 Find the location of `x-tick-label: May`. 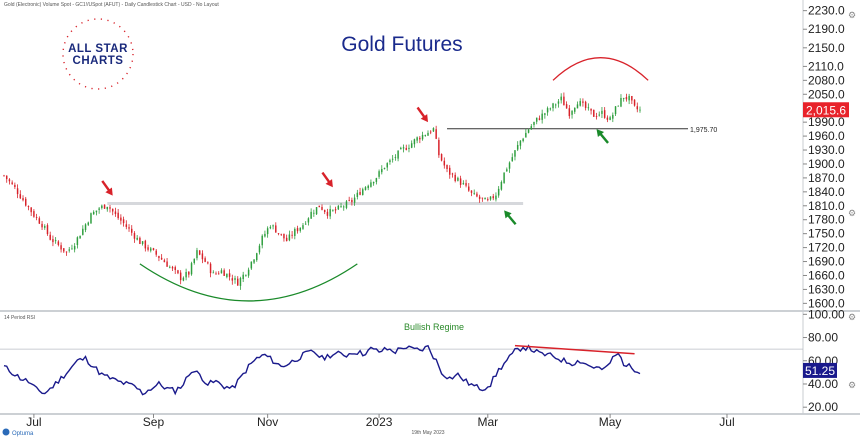

x-tick-label: May is located at coordinates (610, 422).